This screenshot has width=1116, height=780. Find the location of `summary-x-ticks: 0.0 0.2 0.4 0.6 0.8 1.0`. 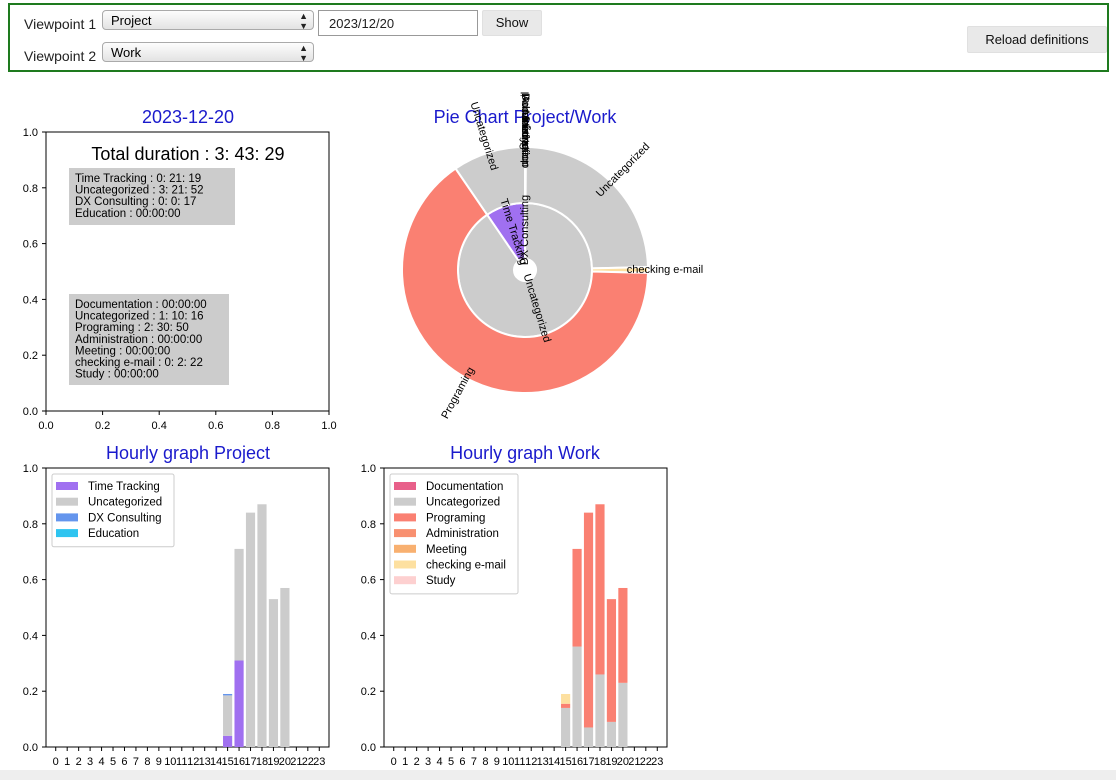

summary-x-ticks: 0.0 0.2 0.4 0.6 0.8 1.0 is located at coordinates (187, 421).